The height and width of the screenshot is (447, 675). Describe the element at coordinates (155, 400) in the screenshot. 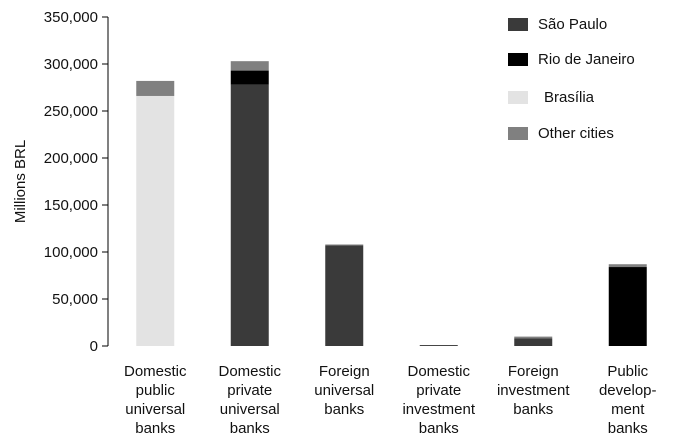

I see `x-category-label: Domestic public universal banks` at that location.